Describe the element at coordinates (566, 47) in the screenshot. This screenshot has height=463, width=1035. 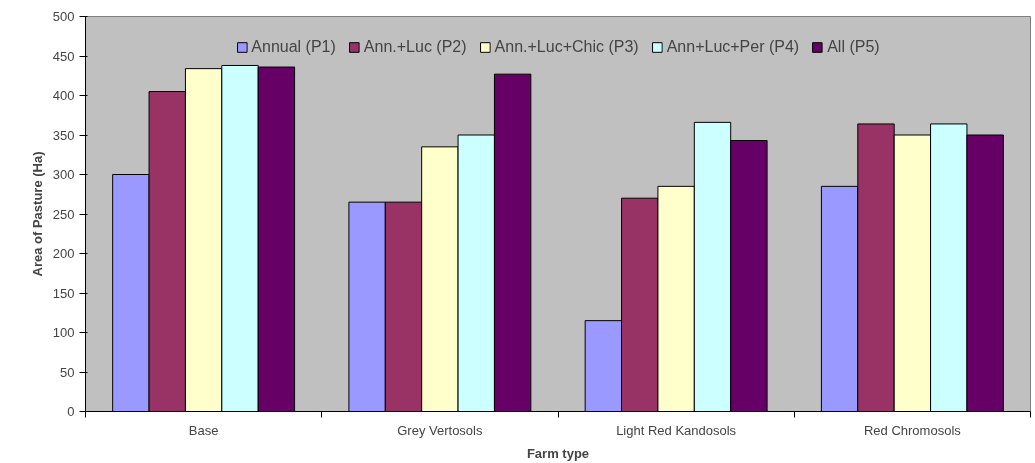
I see `legend-label: Ann.+Luc+Chic (P3)` at that location.